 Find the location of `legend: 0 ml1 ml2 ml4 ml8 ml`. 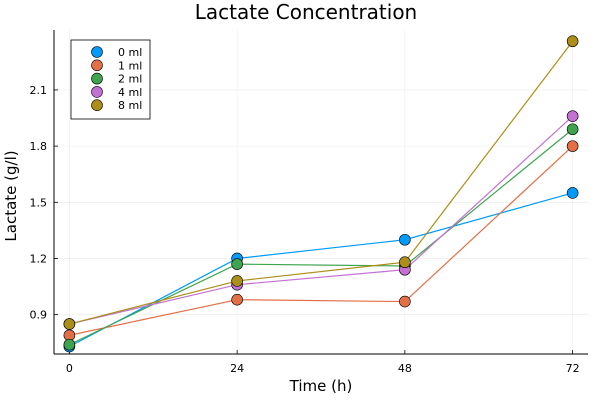

legend: 0 ml1 ml2 ml4 ml8 ml is located at coordinates (110, 79).